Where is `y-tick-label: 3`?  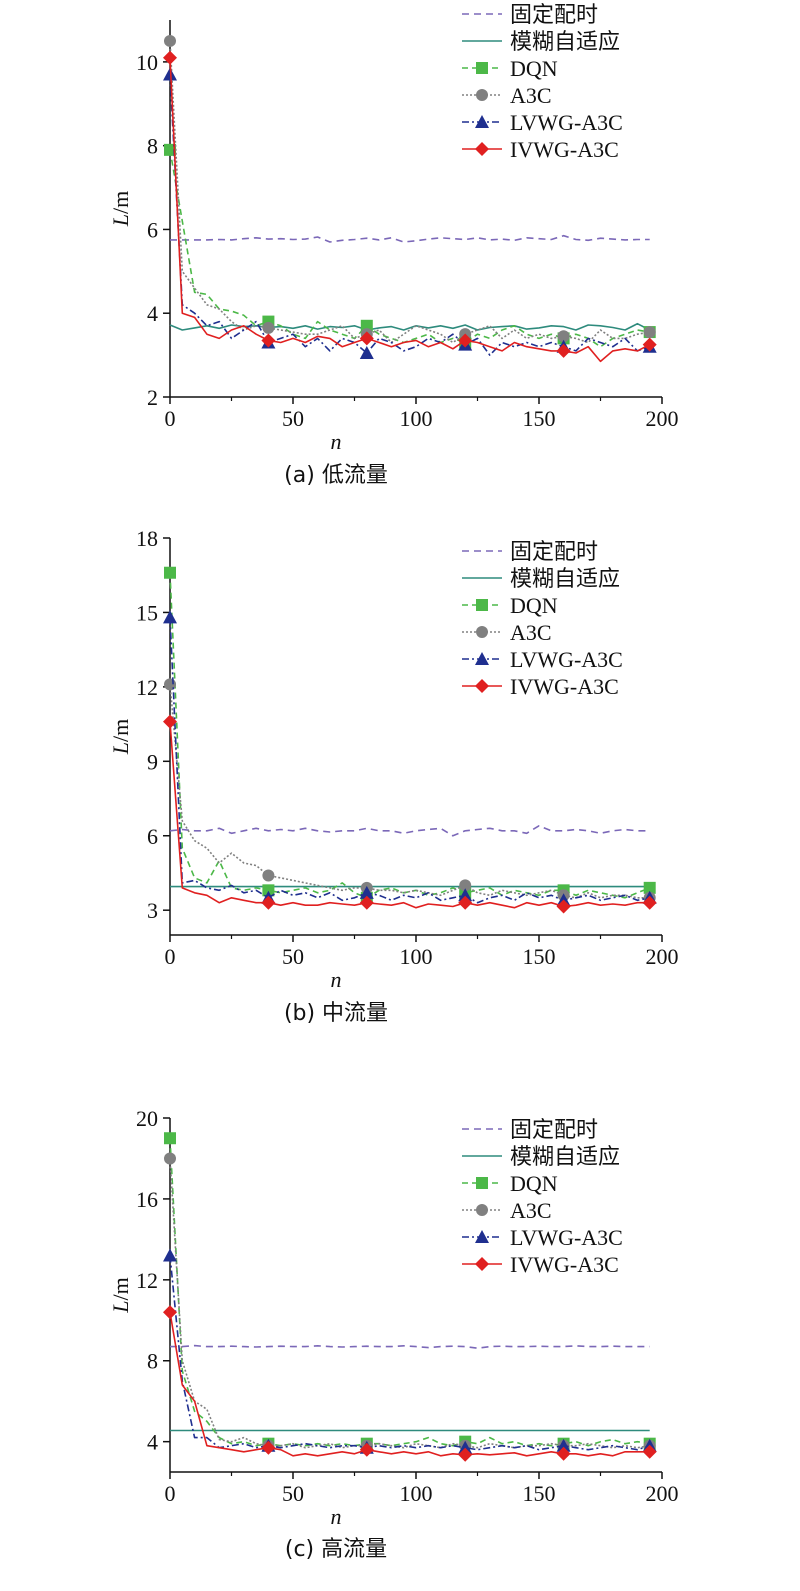 y-tick-label: 3 is located at coordinates (152, 910).